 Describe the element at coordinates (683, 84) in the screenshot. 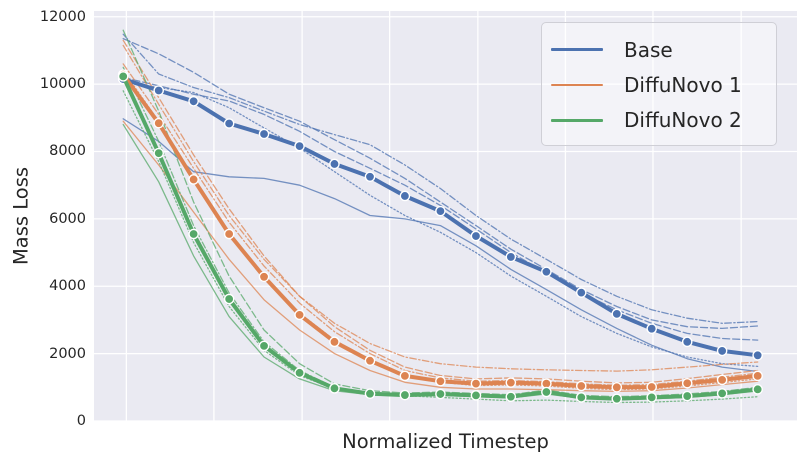

I see `legend-label-diffunovo-1: DiffuNovo 1` at that location.